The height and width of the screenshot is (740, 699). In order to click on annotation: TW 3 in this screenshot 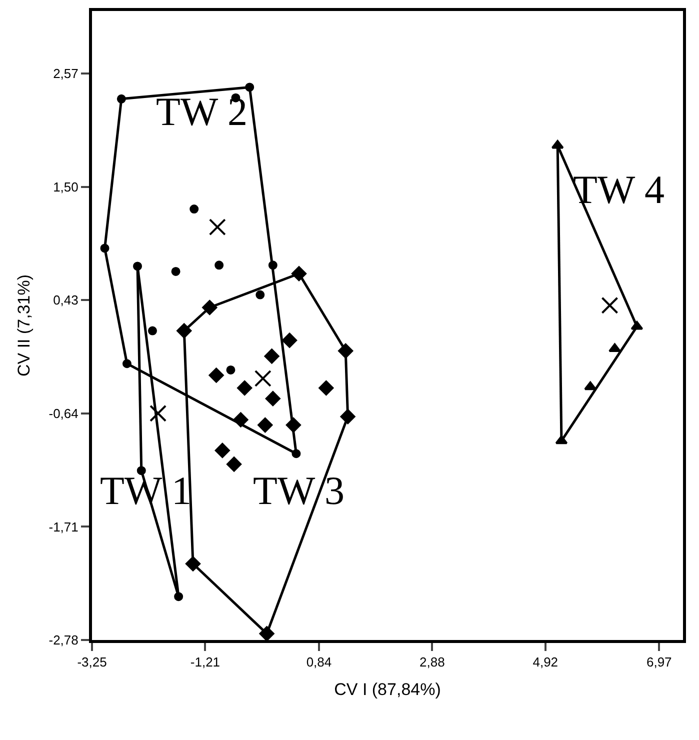, I will do `click(298, 490)`.